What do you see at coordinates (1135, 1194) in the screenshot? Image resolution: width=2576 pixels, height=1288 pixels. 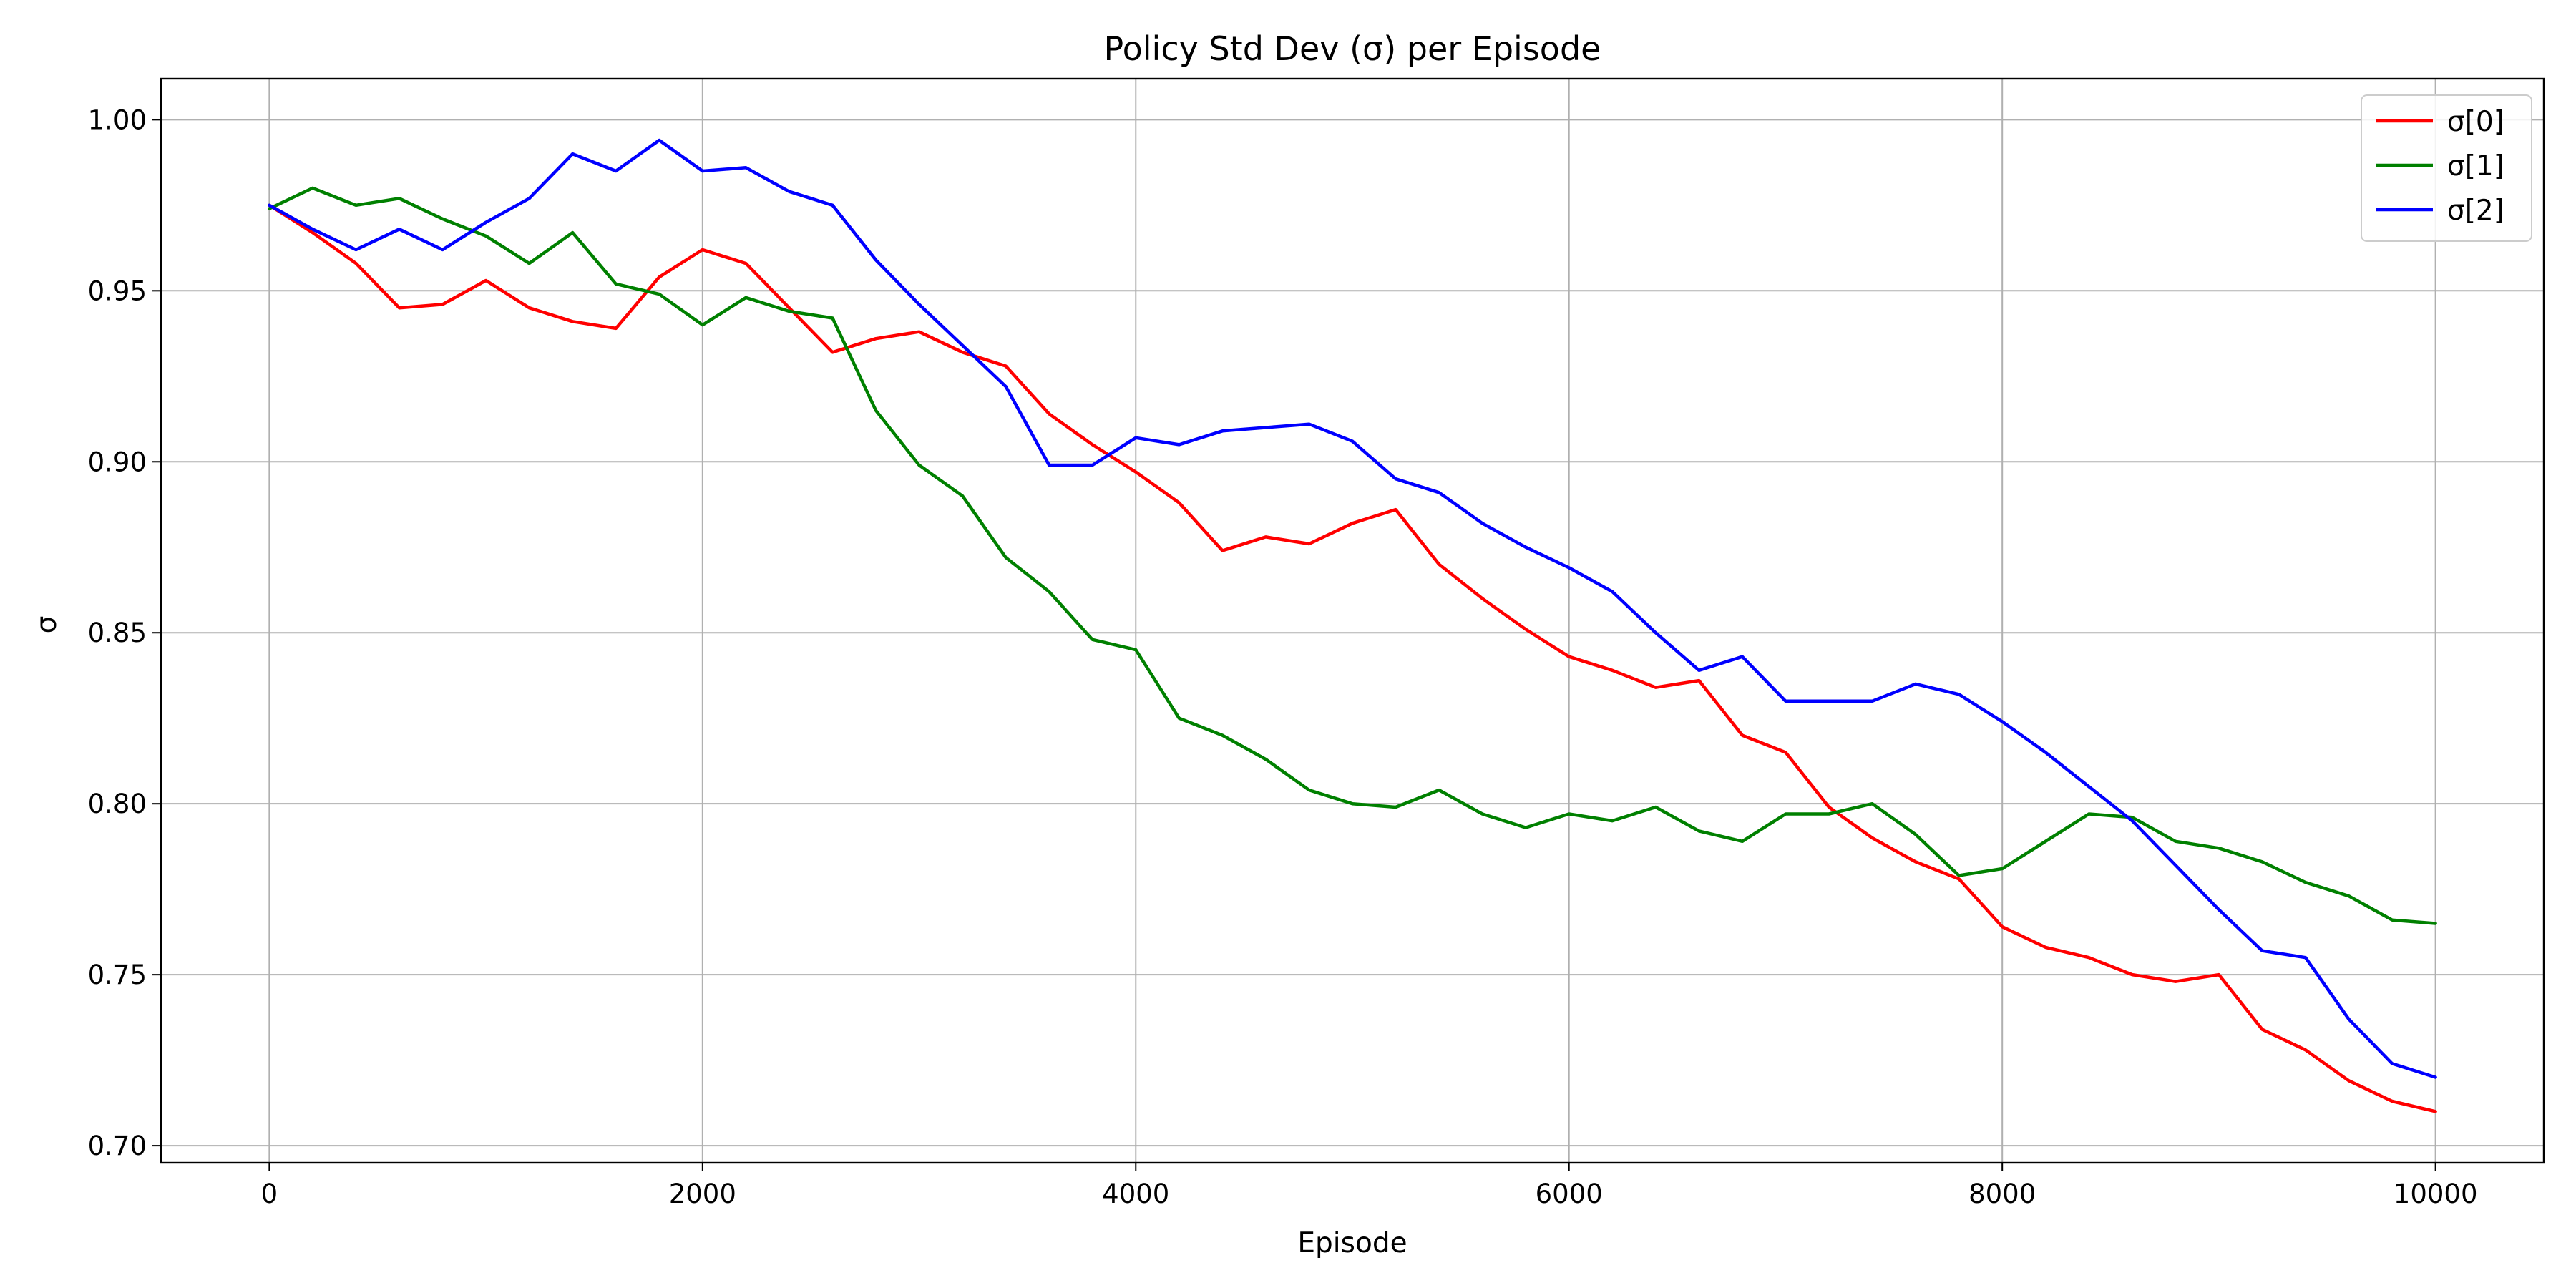 I see `x-tick-label: 4000` at bounding box center [1135, 1194].